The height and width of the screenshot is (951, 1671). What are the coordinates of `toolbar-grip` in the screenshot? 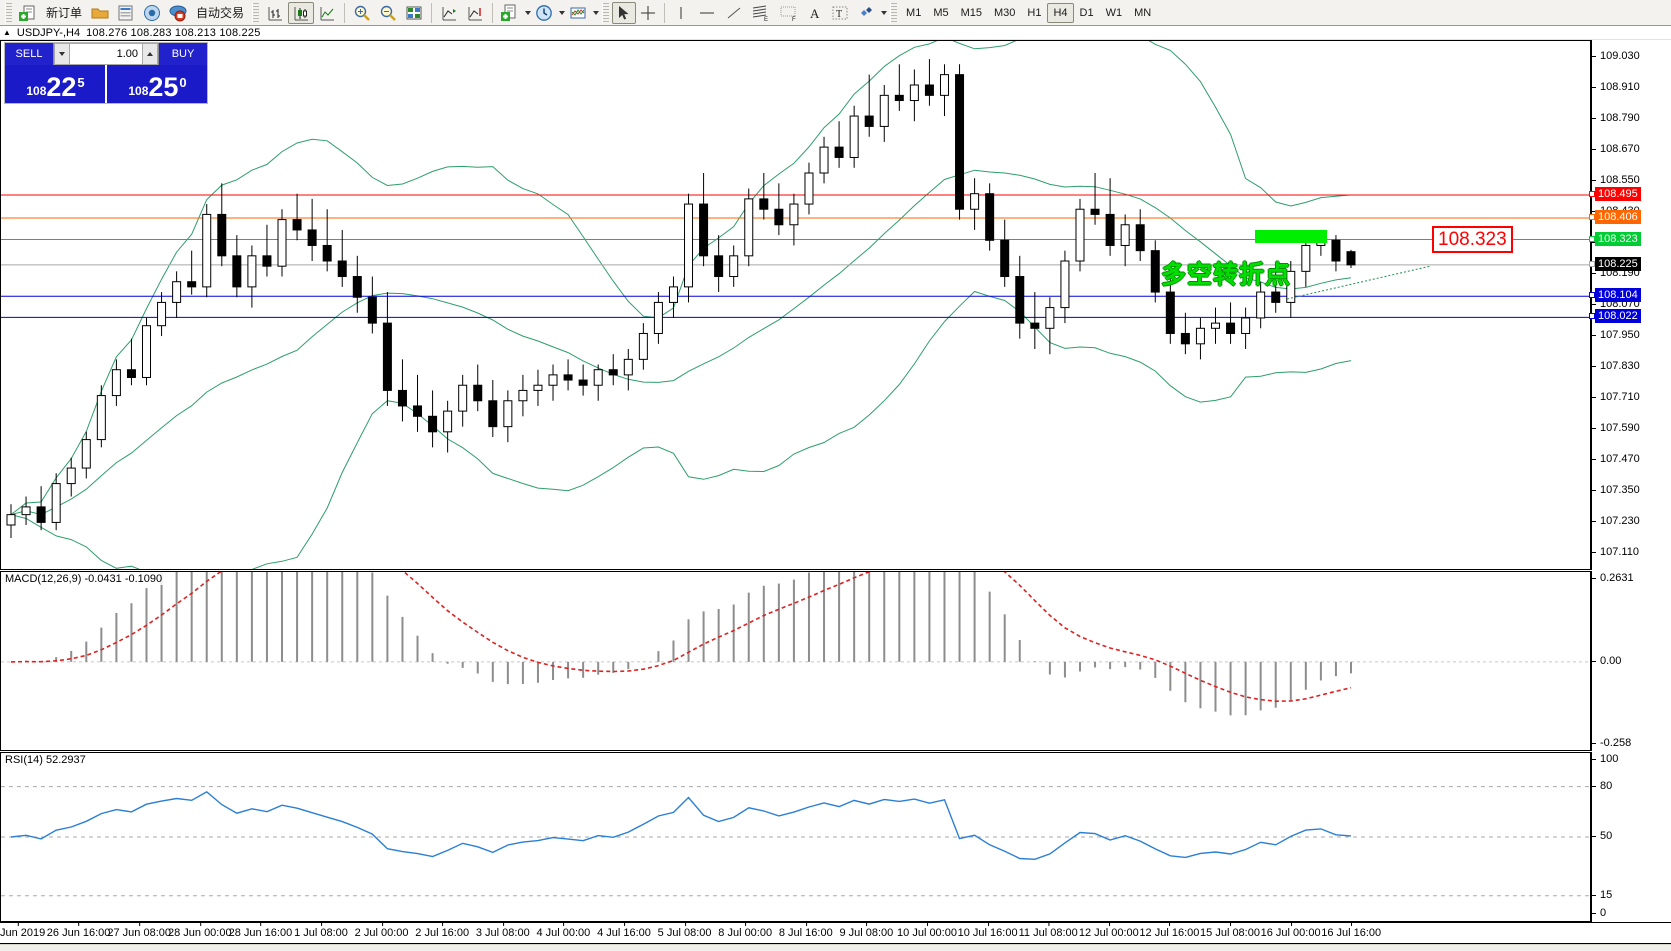 It's located at (8, 12).